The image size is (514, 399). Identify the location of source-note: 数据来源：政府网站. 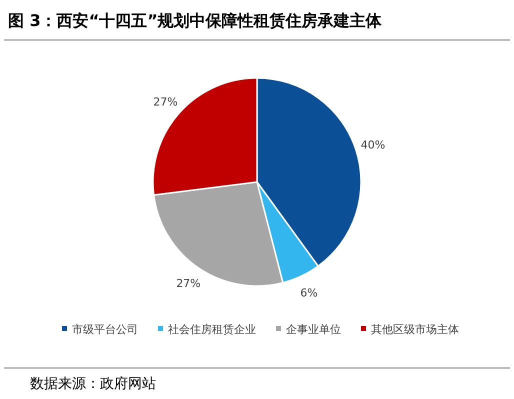
(93, 384).